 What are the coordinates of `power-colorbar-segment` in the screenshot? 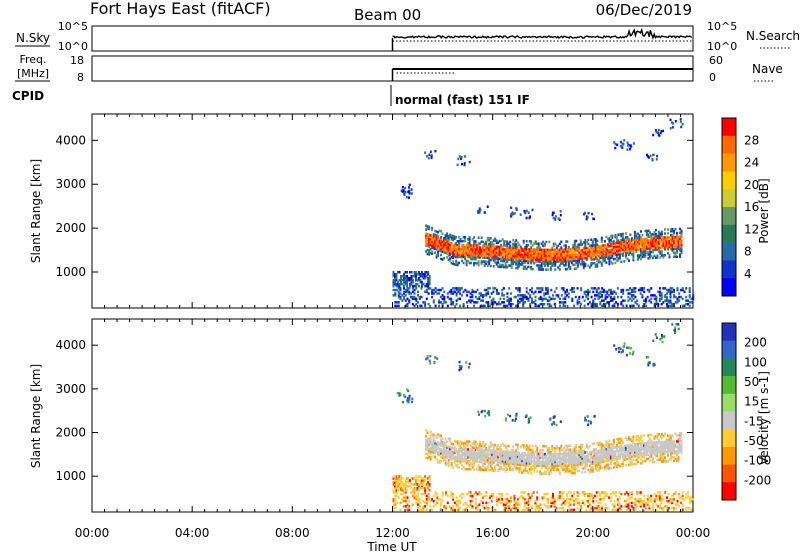 It's located at (729, 162).